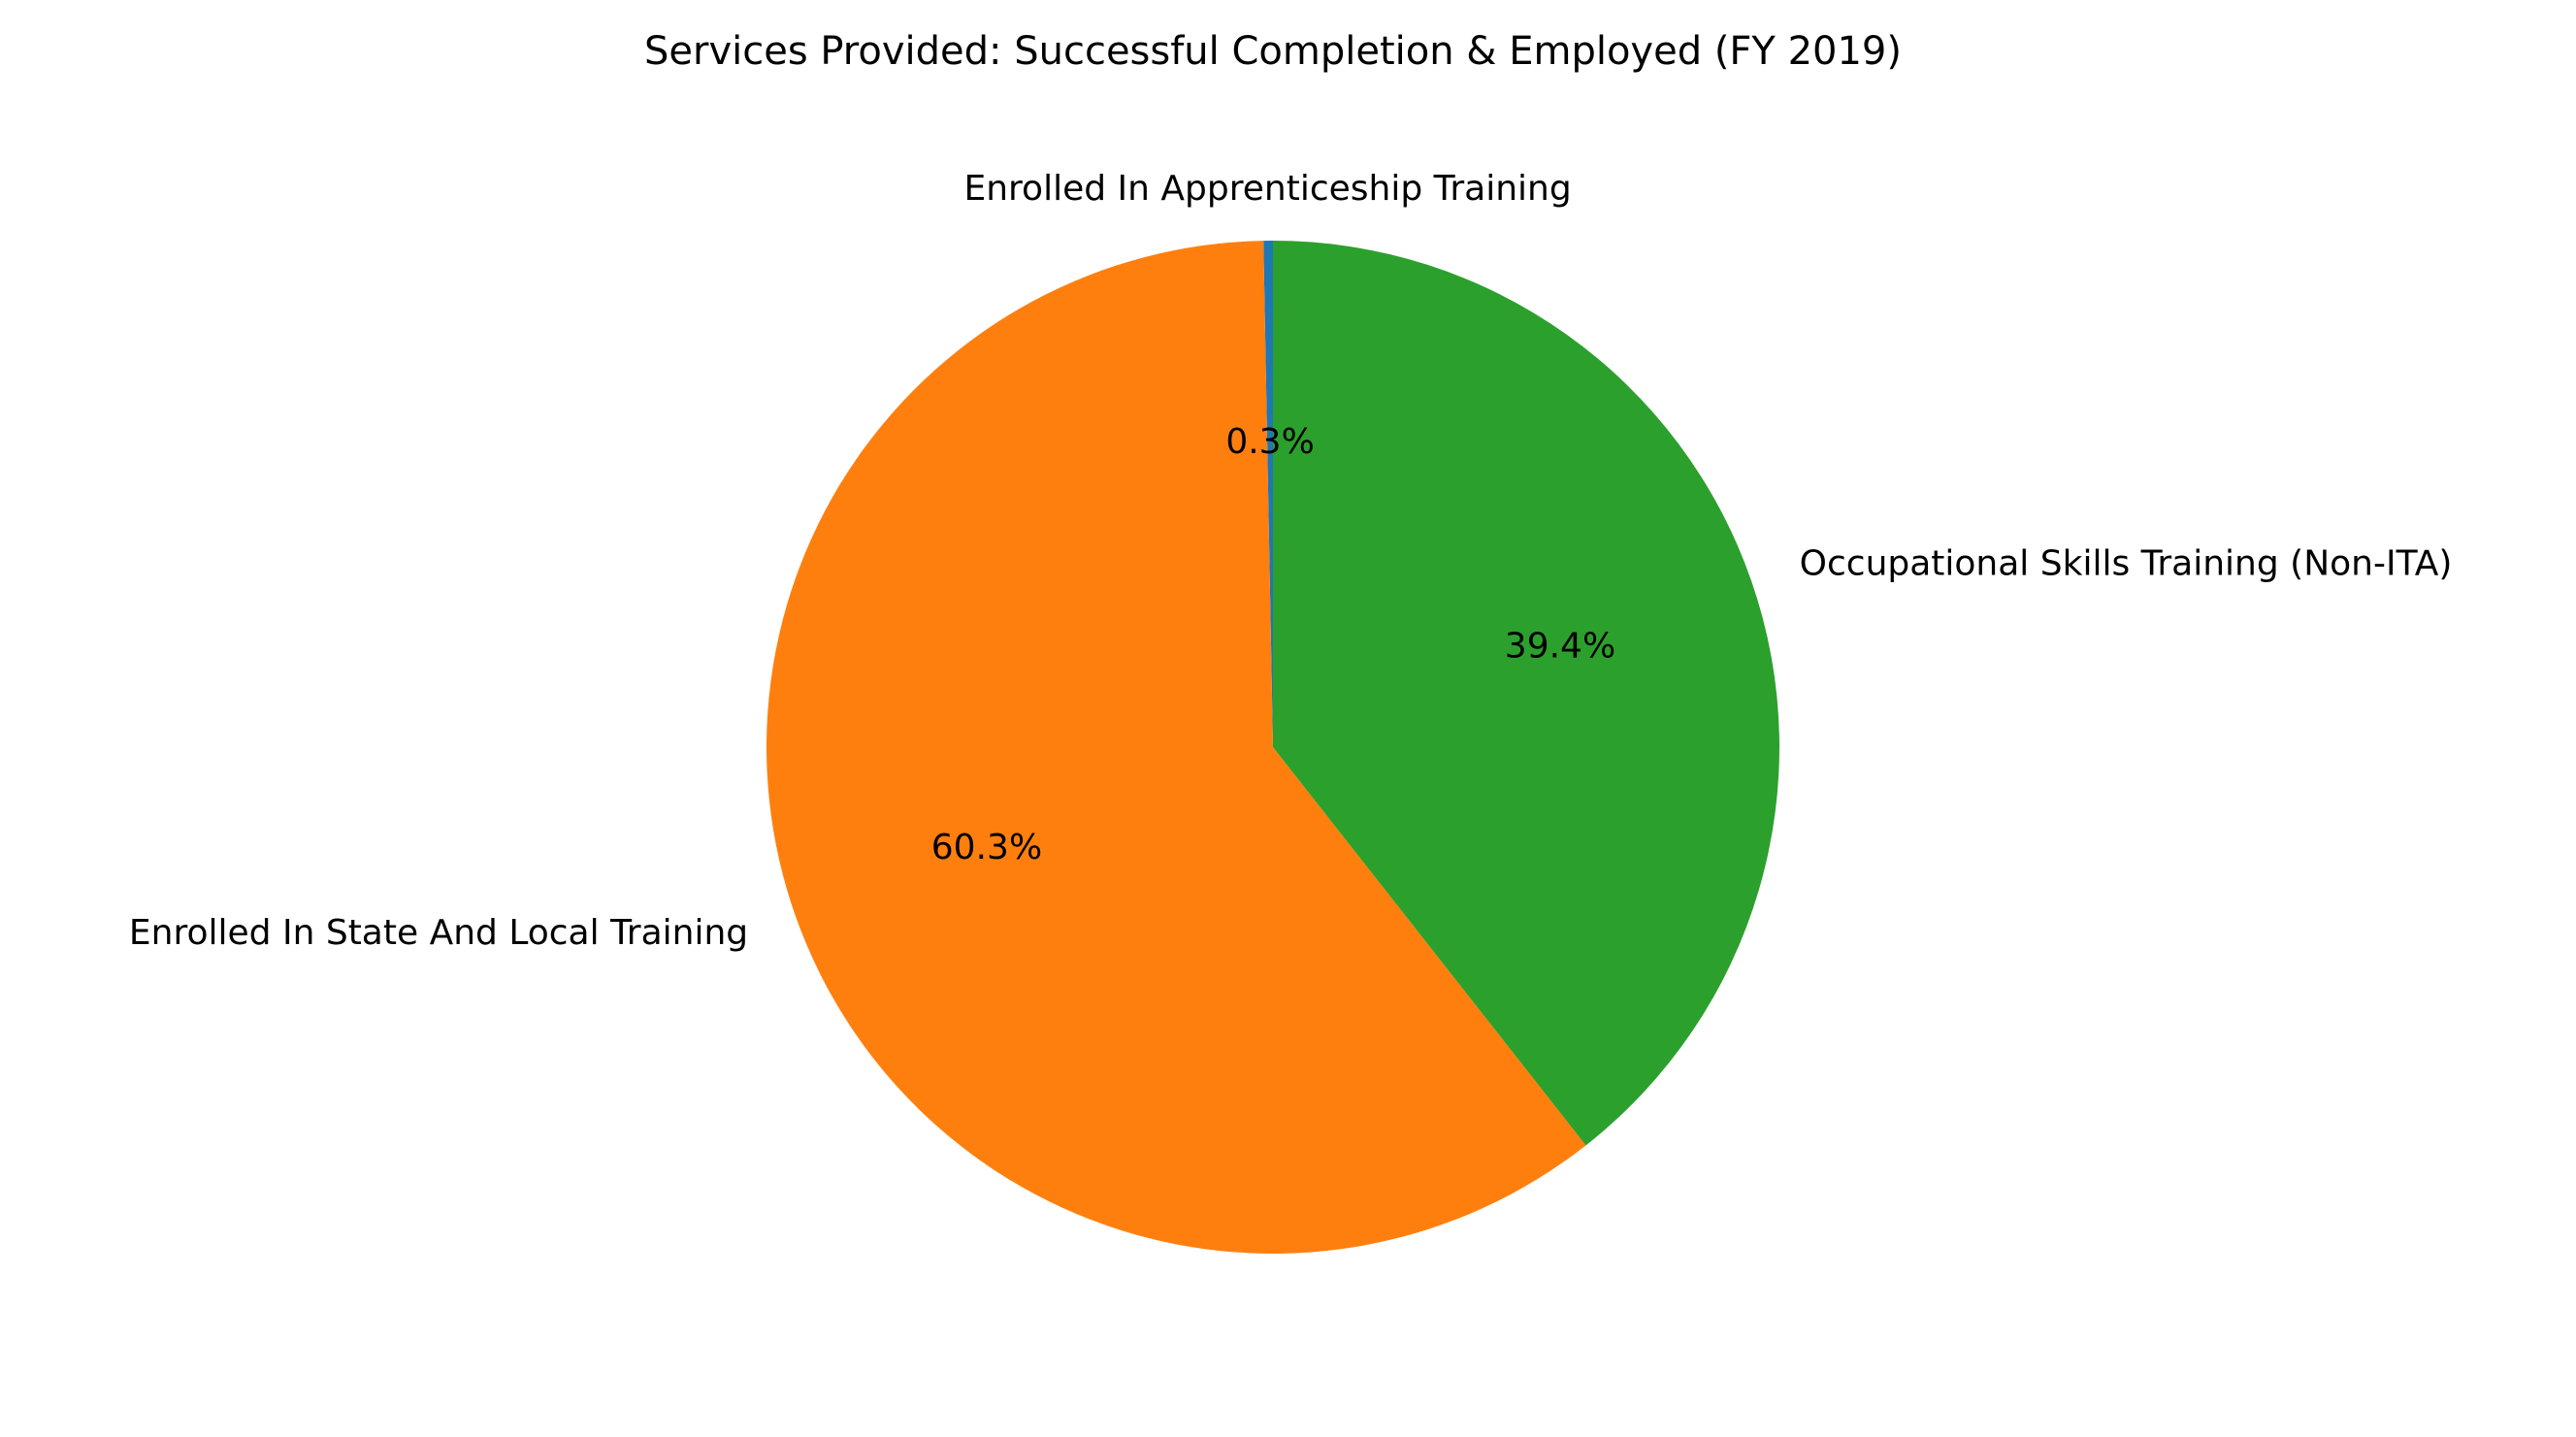  Describe the element at coordinates (1267, 189) in the screenshot. I see `slice-label: Enrolled In Apprenticeship Training` at that location.